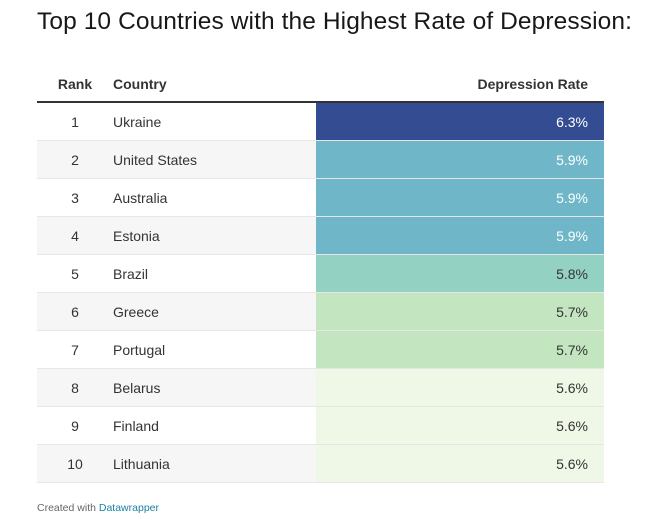  Describe the element at coordinates (75, 349) in the screenshot. I see `rank-cell: 7` at that location.